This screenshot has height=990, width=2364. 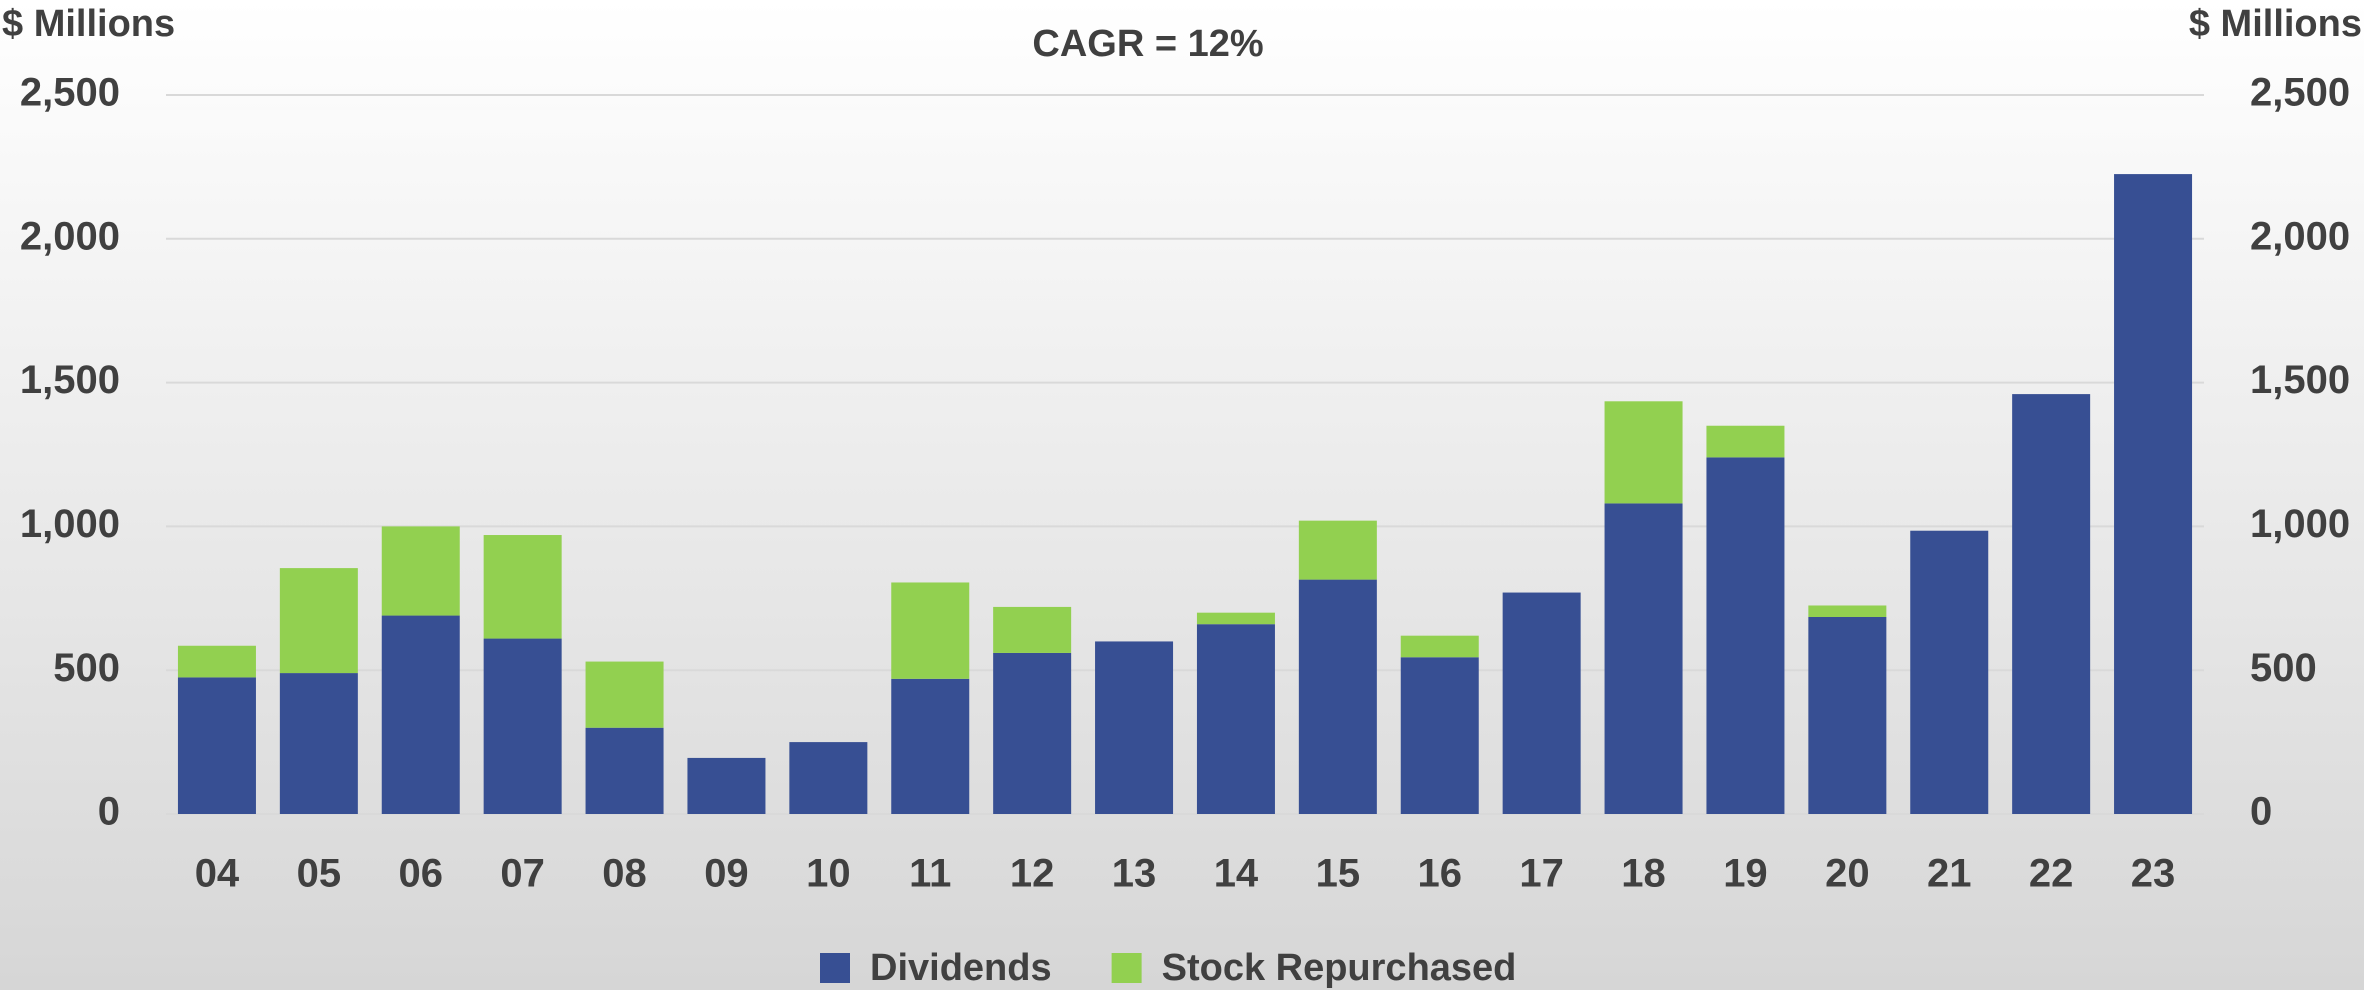 I want to click on legend-label: Stock Repurchased, so click(x=1339, y=968).